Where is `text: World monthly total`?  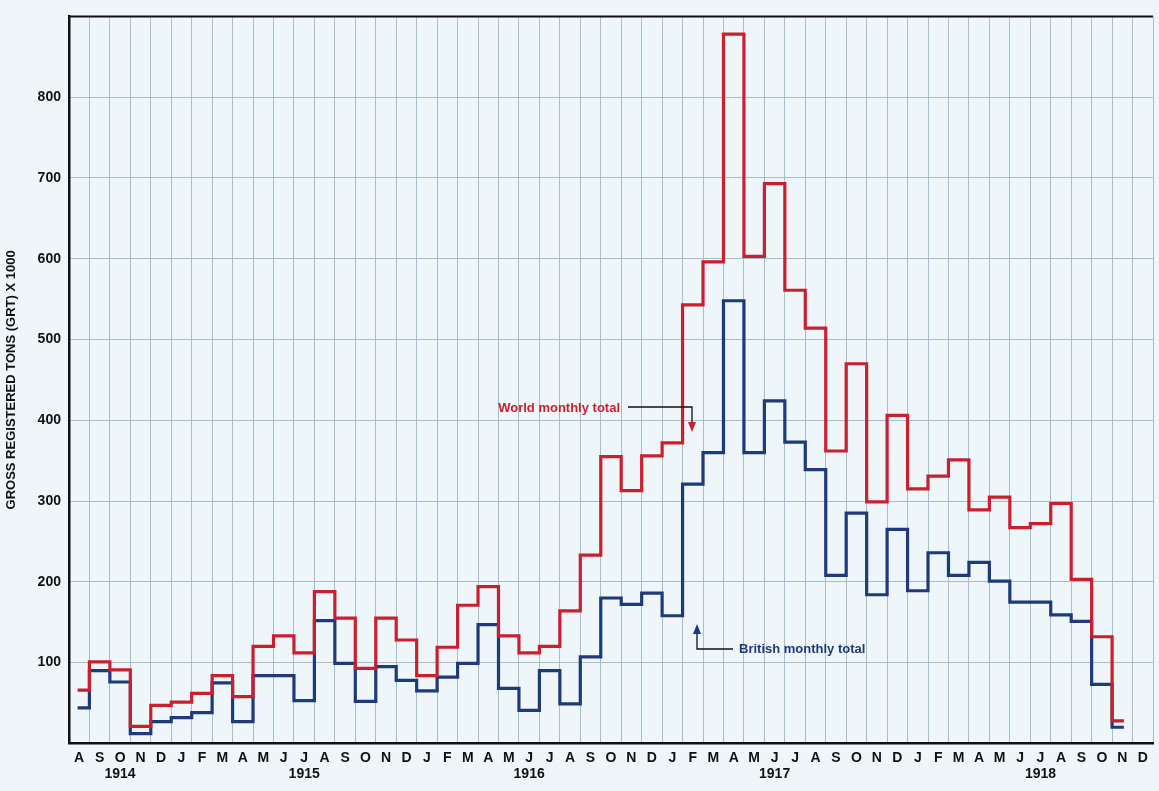
text: World monthly total is located at coordinates (559, 407).